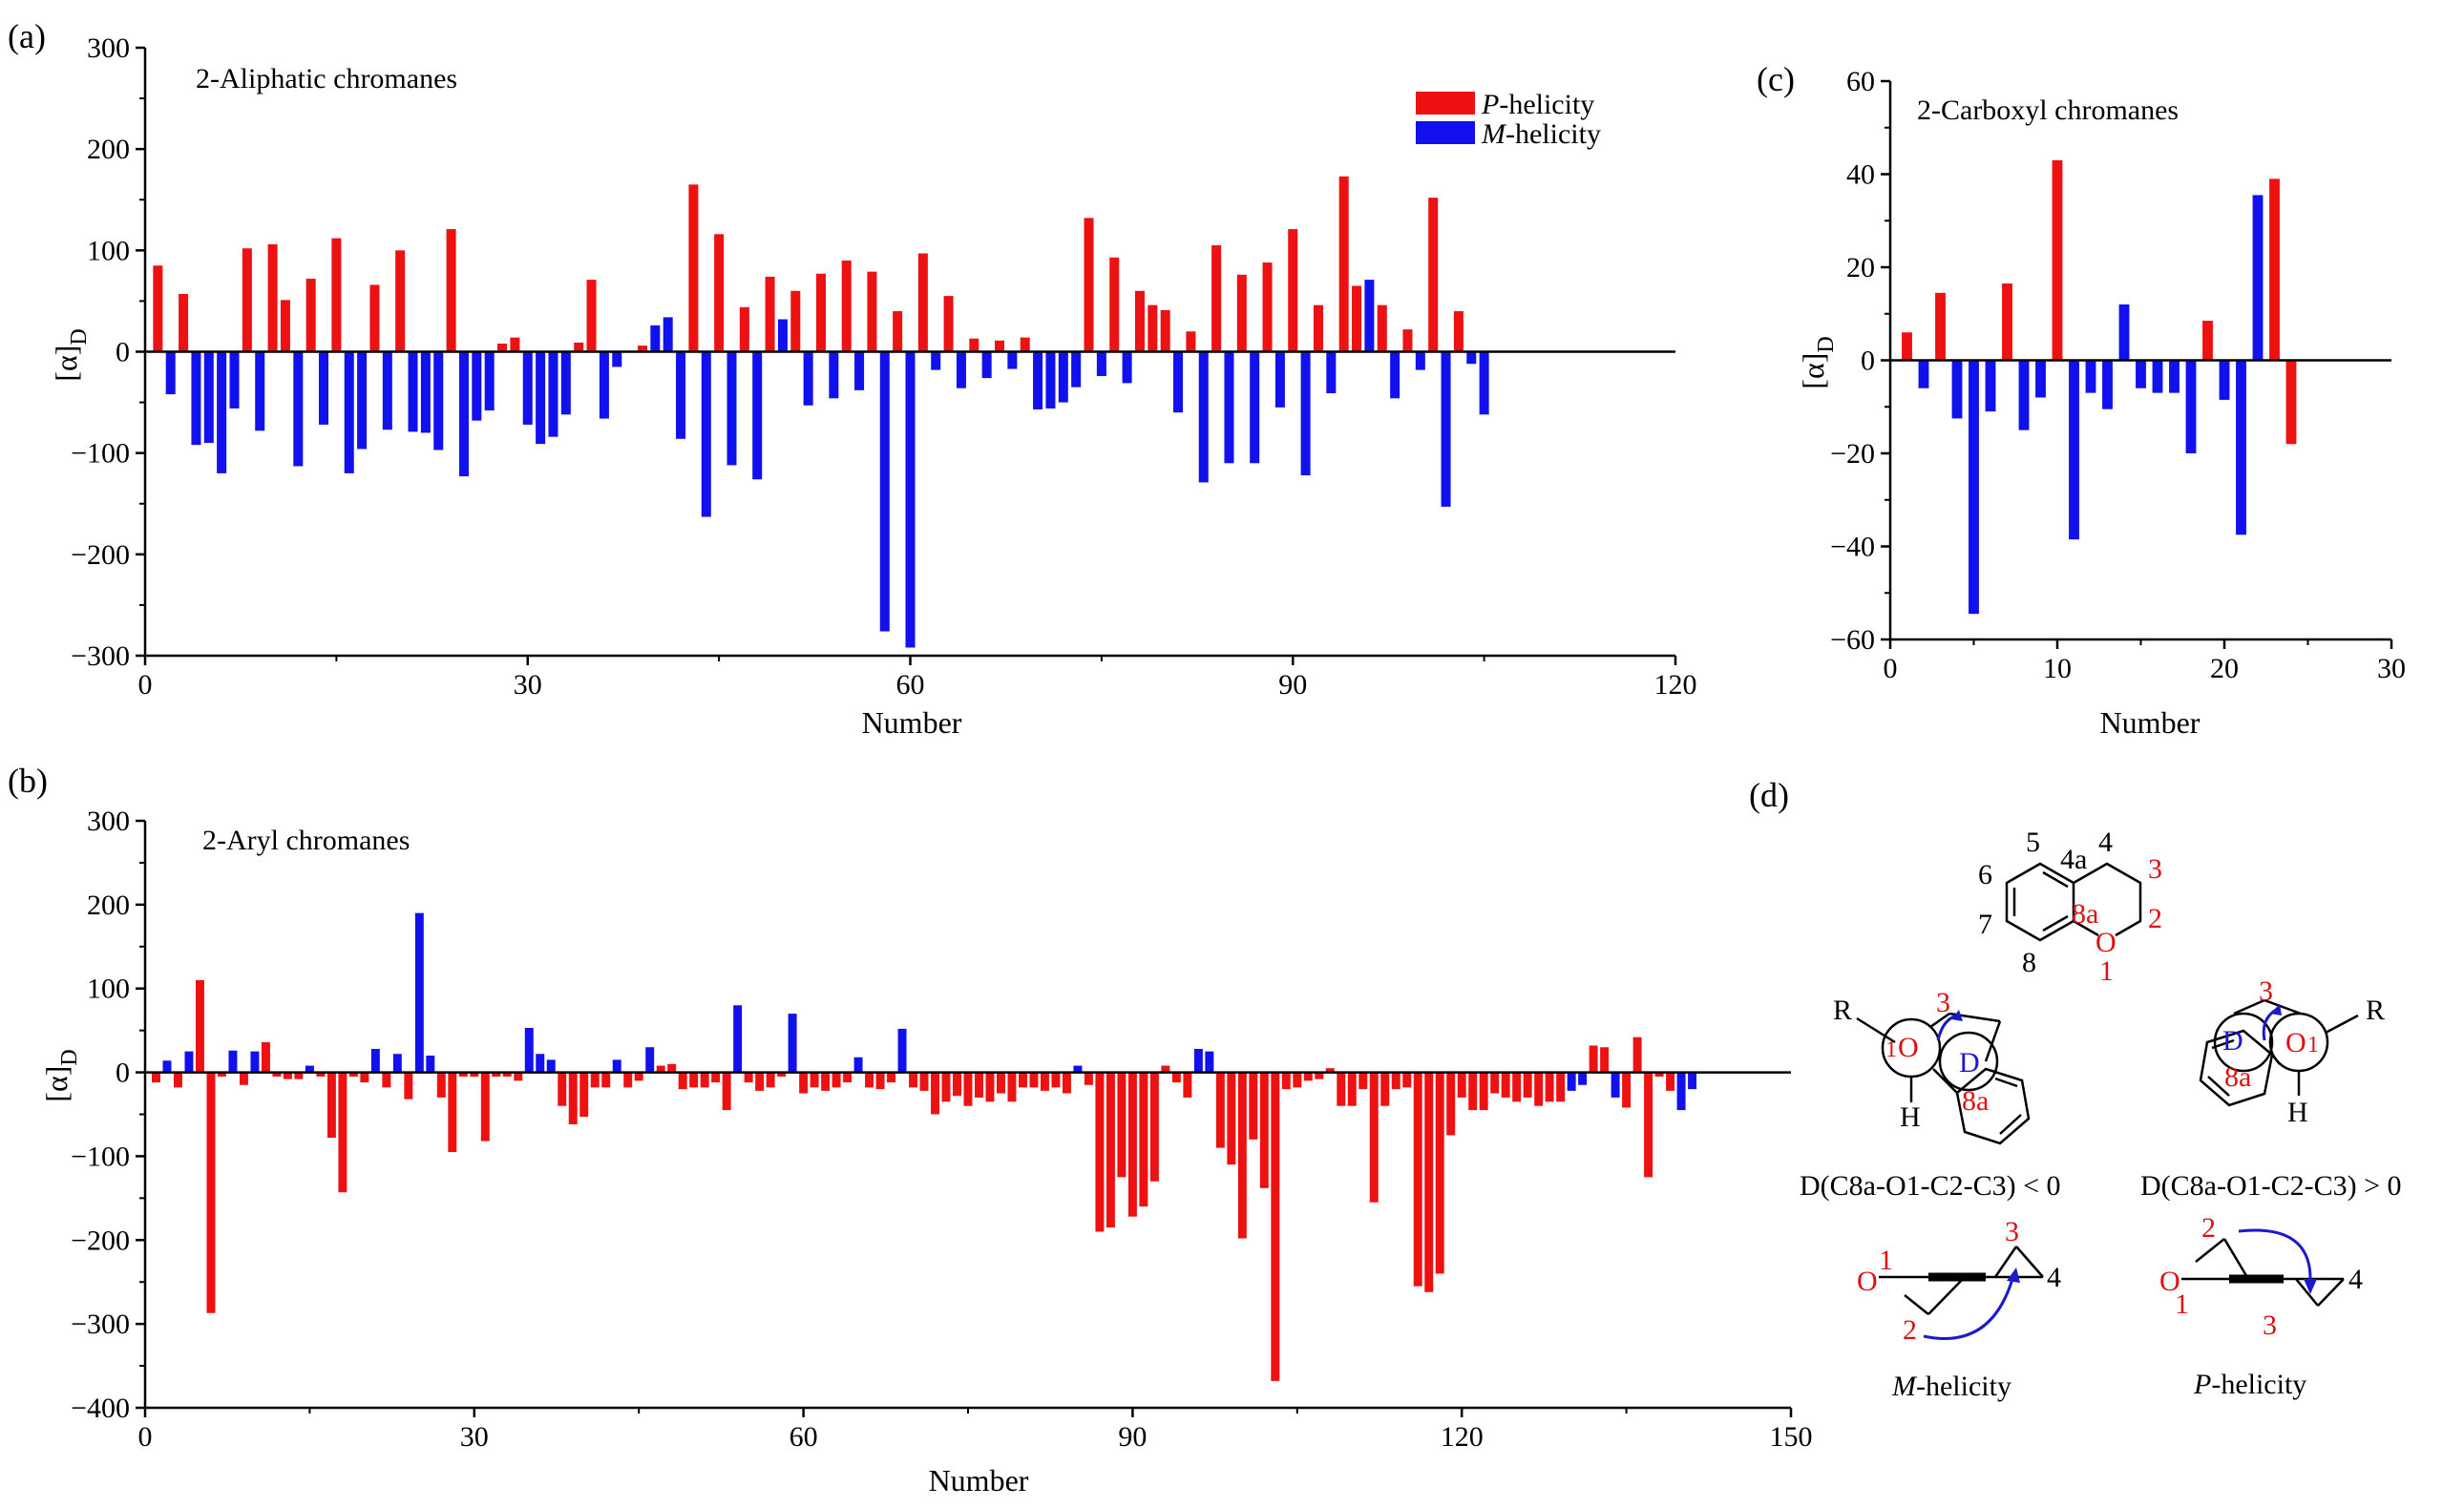 This screenshot has height=1508, width=2464. Describe the element at coordinates (2106, 942) in the screenshot. I see `chroman-atom-o: O` at that location.